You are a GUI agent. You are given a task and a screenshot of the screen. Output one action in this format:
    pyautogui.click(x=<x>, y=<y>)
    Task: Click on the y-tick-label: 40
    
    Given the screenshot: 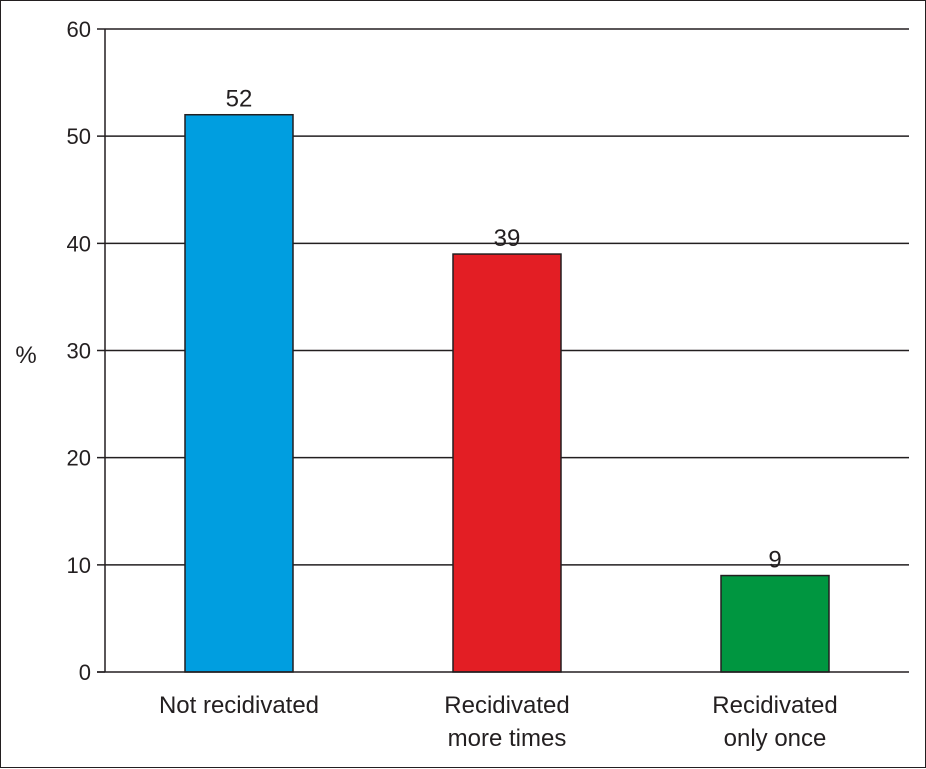 What is the action you would take?
    pyautogui.click(x=79, y=243)
    